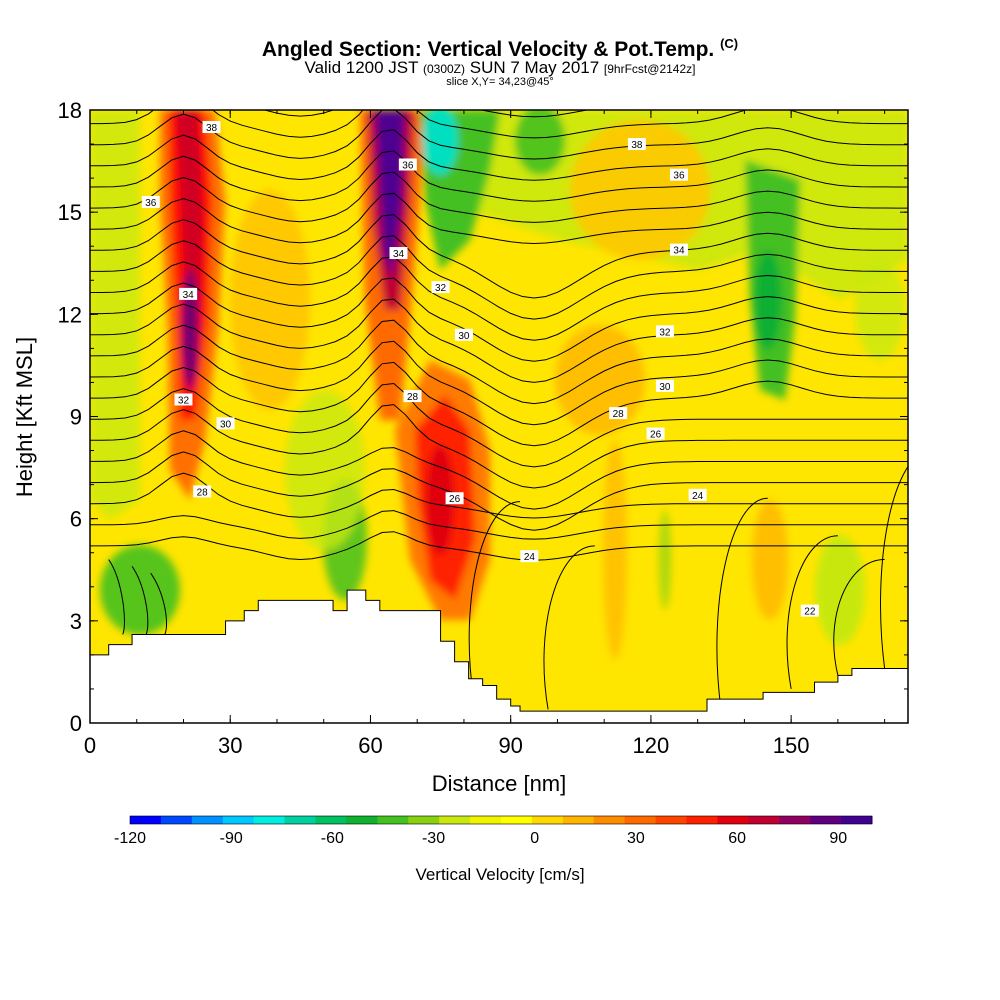 This screenshot has width=1000, height=1000. Describe the element at coordinates (440, 500) in the screenshot. I see `shade-low-updraft-core` at that location.